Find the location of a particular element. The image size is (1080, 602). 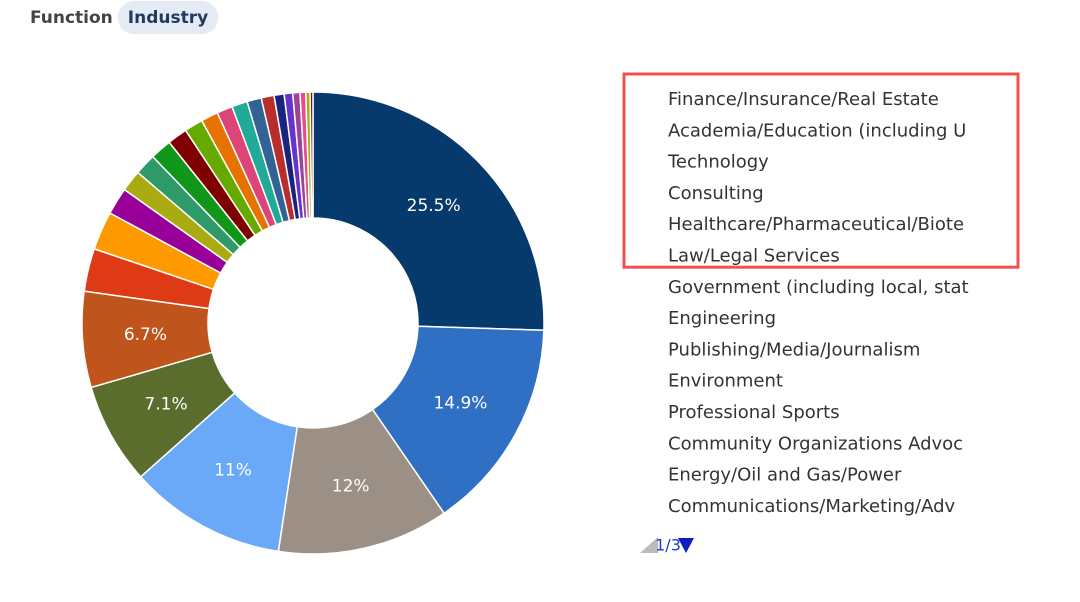

legend-label: Government (including local, stat is located at coordinates (818, 287).